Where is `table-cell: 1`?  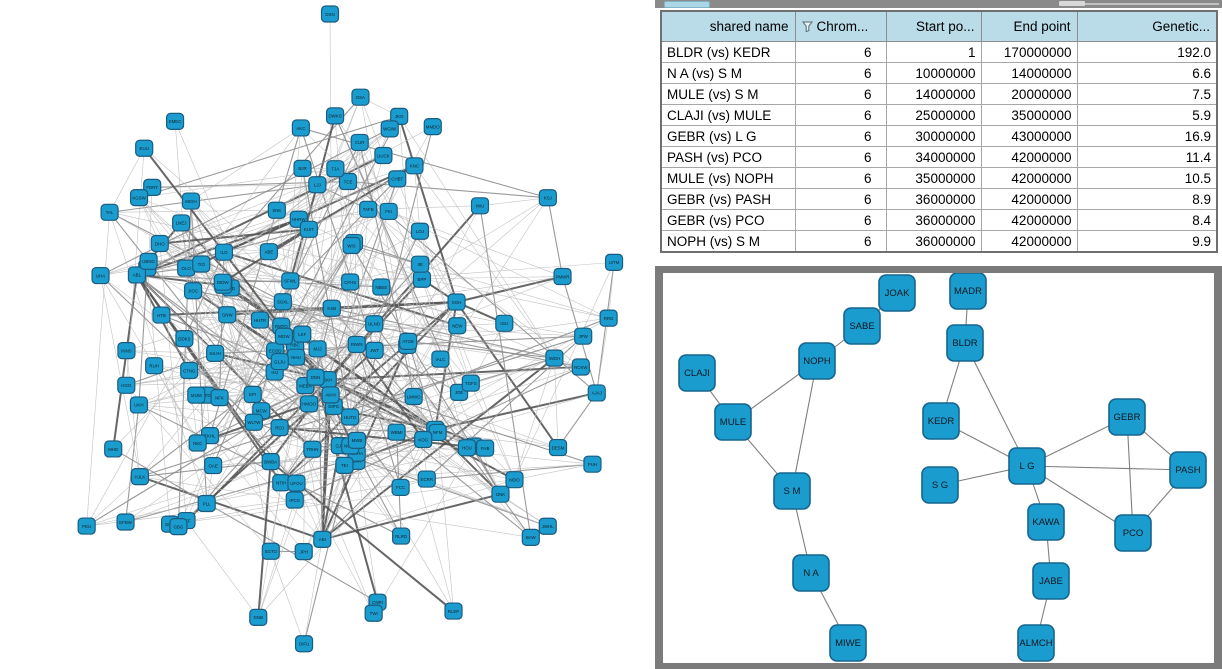
table-cell: 1 is located at coordinates (933, 52).